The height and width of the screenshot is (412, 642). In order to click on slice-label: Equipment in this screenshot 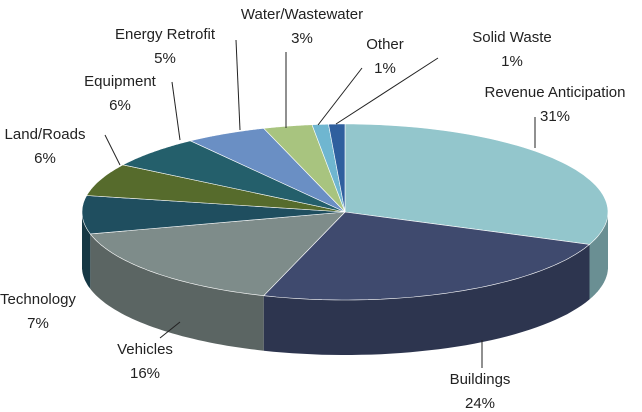, I will do `click(120, 81)`.